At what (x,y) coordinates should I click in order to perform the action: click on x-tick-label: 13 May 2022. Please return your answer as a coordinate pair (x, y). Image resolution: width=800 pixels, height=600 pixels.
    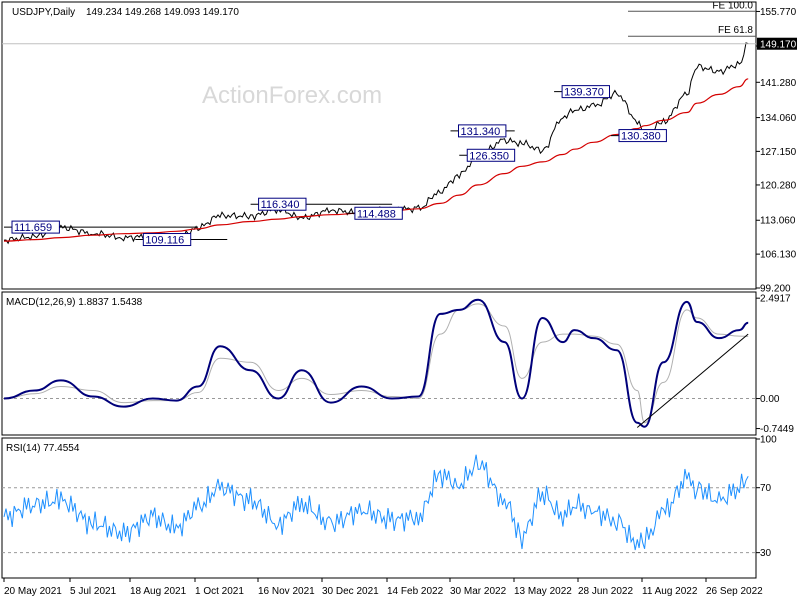
    Looking at the image, I should click on (543, 591).